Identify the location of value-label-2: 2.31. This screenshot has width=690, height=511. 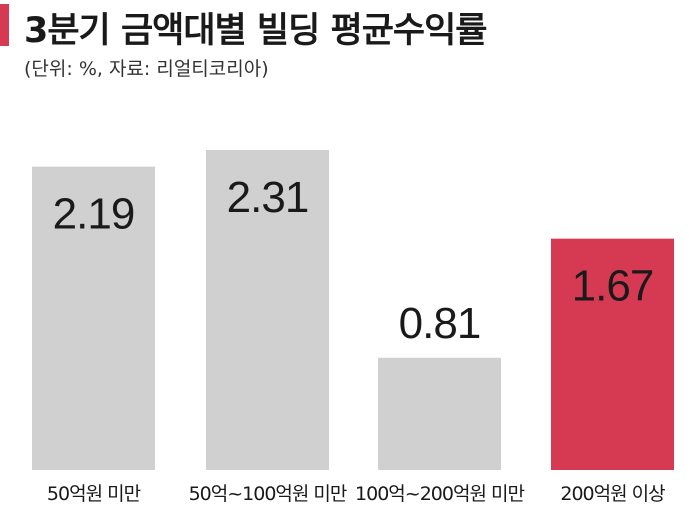
(268, 197).